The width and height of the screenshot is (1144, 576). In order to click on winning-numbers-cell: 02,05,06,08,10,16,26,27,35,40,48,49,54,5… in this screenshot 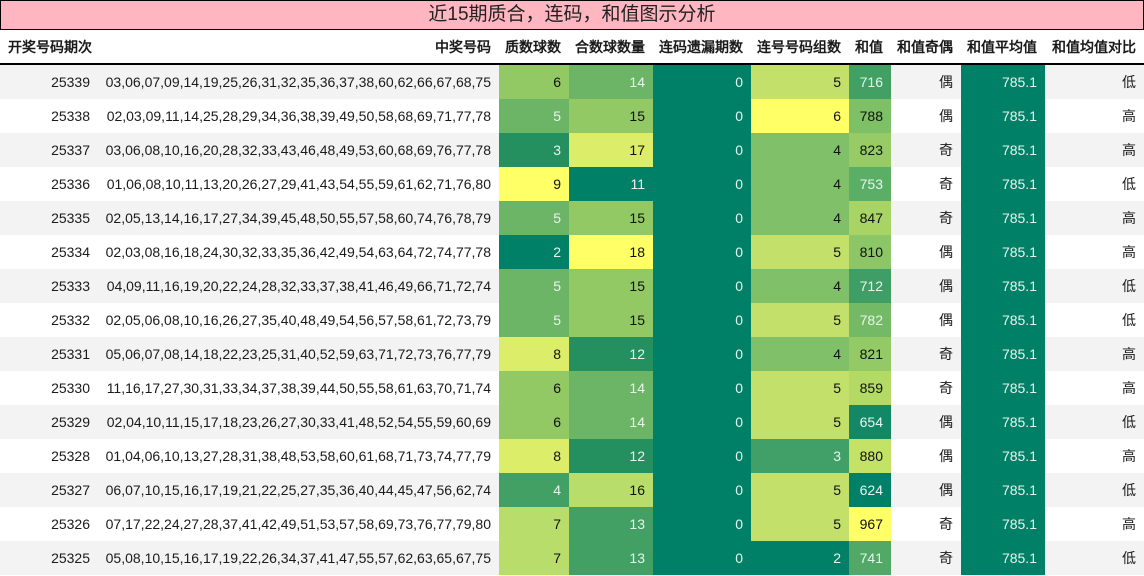, I will do `click(298, 320)`.